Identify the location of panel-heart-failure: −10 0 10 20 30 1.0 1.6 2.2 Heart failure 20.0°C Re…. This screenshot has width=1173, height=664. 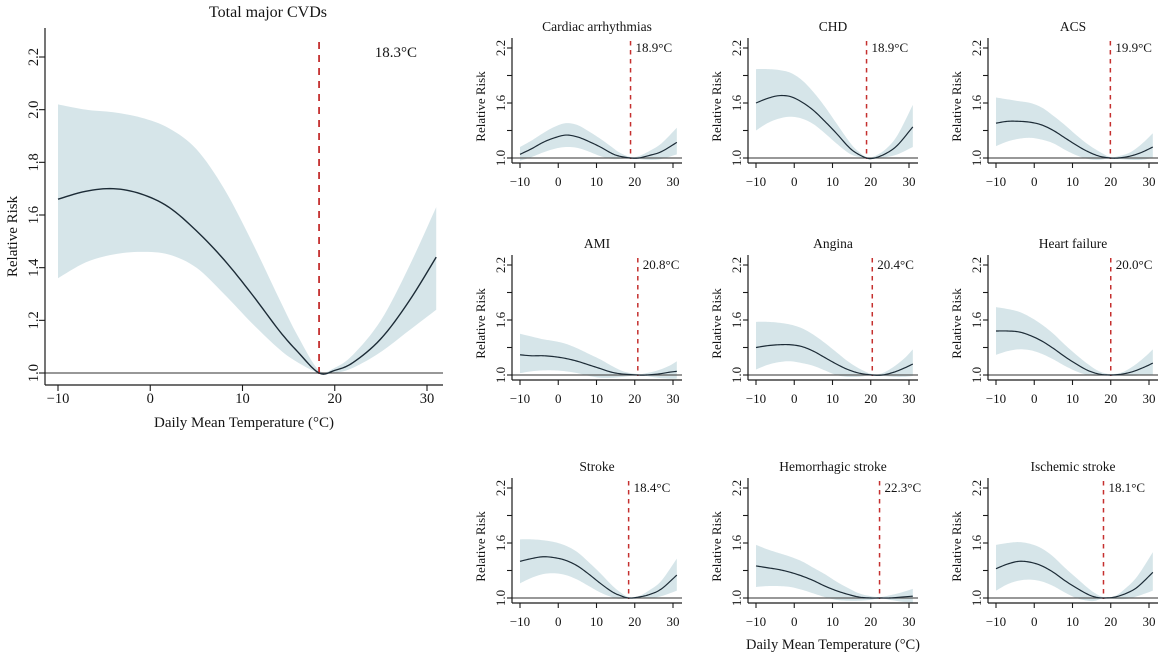
(1051, 319).